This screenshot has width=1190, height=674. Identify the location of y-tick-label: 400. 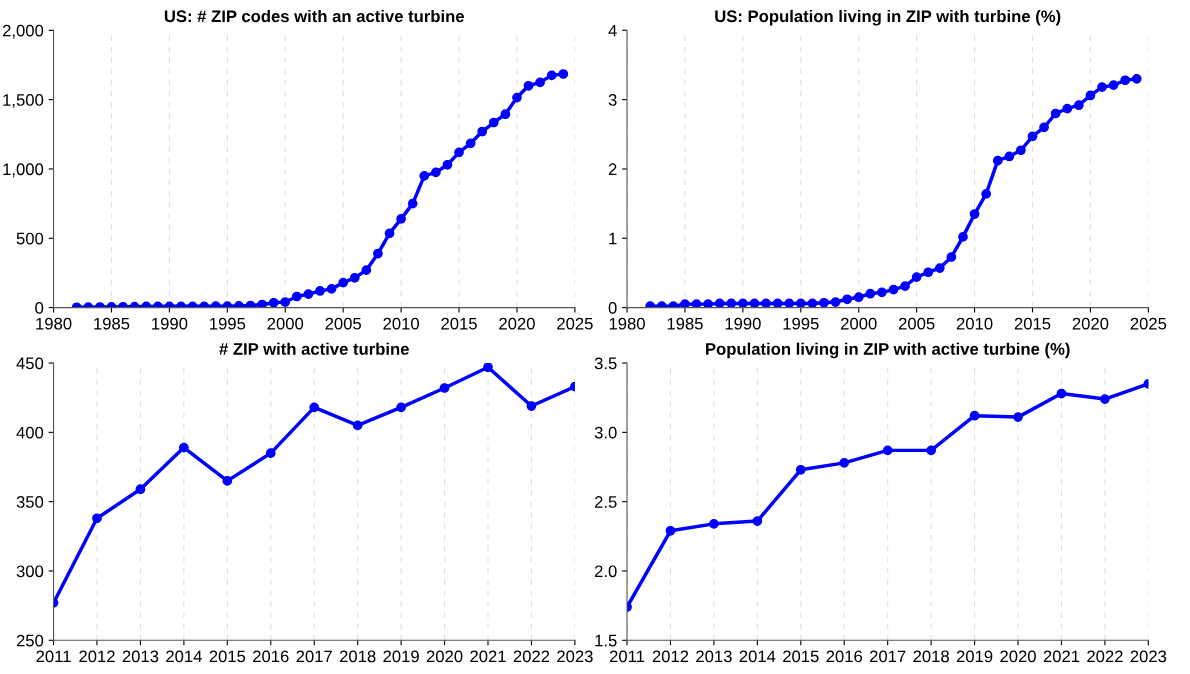
(30, 432).